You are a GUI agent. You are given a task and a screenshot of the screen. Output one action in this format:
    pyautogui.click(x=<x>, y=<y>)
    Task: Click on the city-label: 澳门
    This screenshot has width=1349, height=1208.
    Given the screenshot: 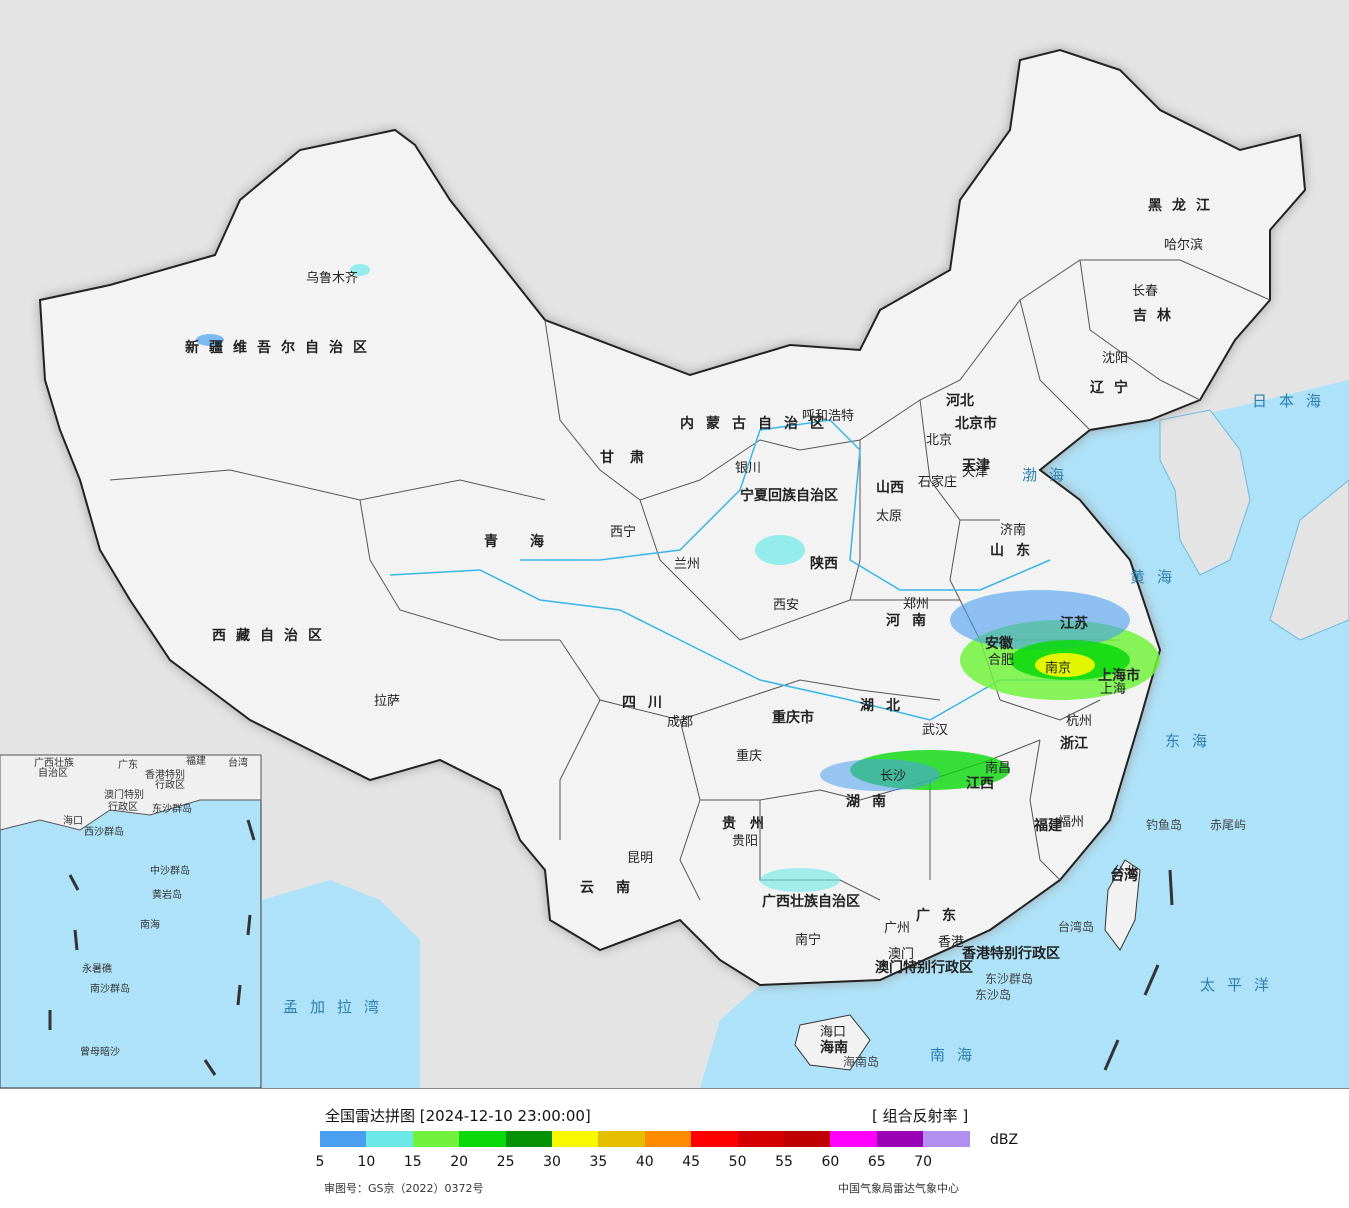 What is the action you would take?
    pyautogui.click(x=901, y=954)
    